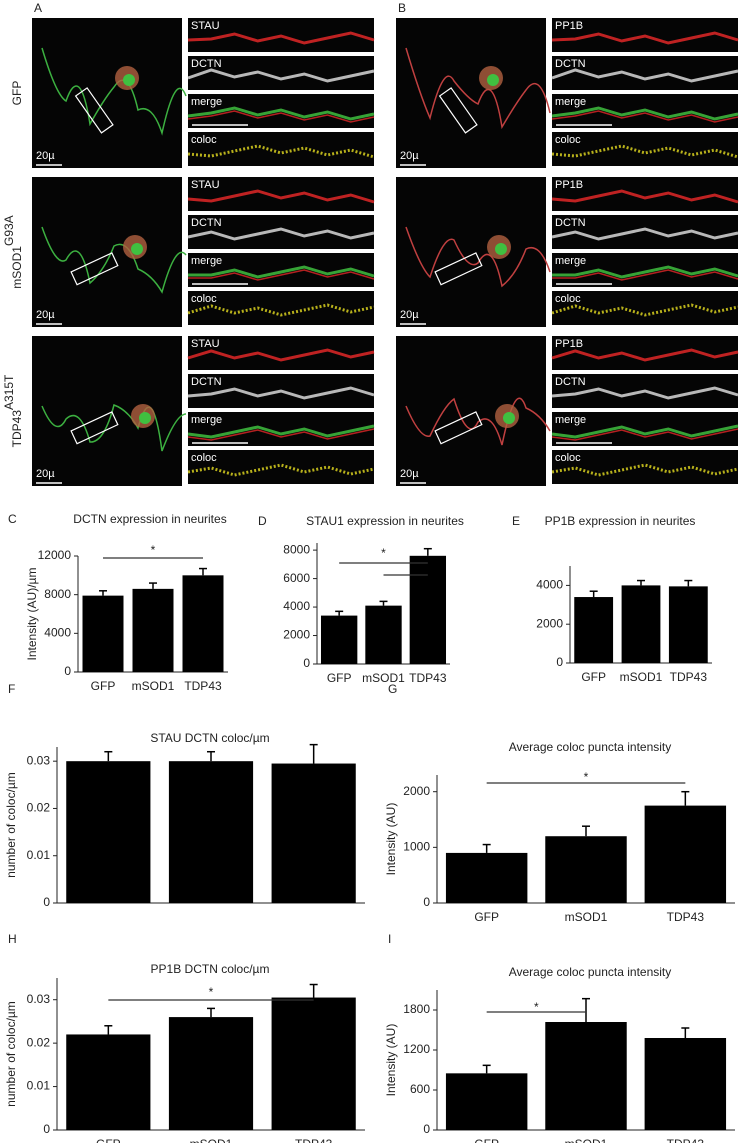 Image resolution: width=740 pixels, height=1143 pixels. I want to click on row-label-name: mSOD1, so click(17, 267).